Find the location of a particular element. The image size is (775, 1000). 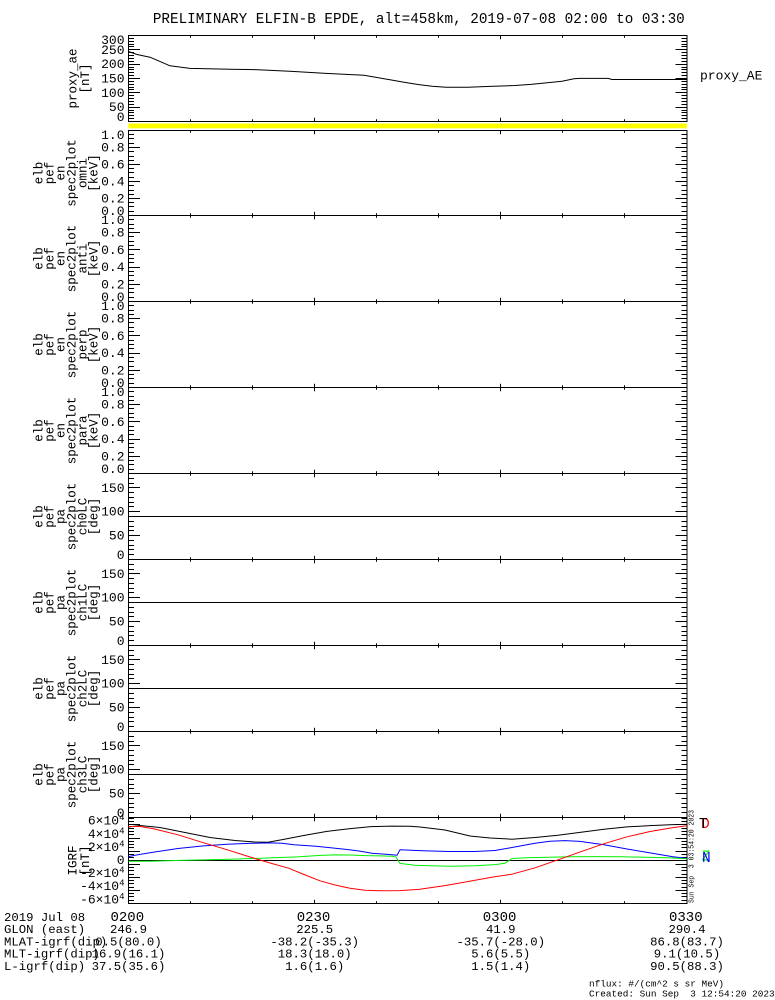

svg-text: MLAT-igrf(dip) is located at coordinates (55, 942).